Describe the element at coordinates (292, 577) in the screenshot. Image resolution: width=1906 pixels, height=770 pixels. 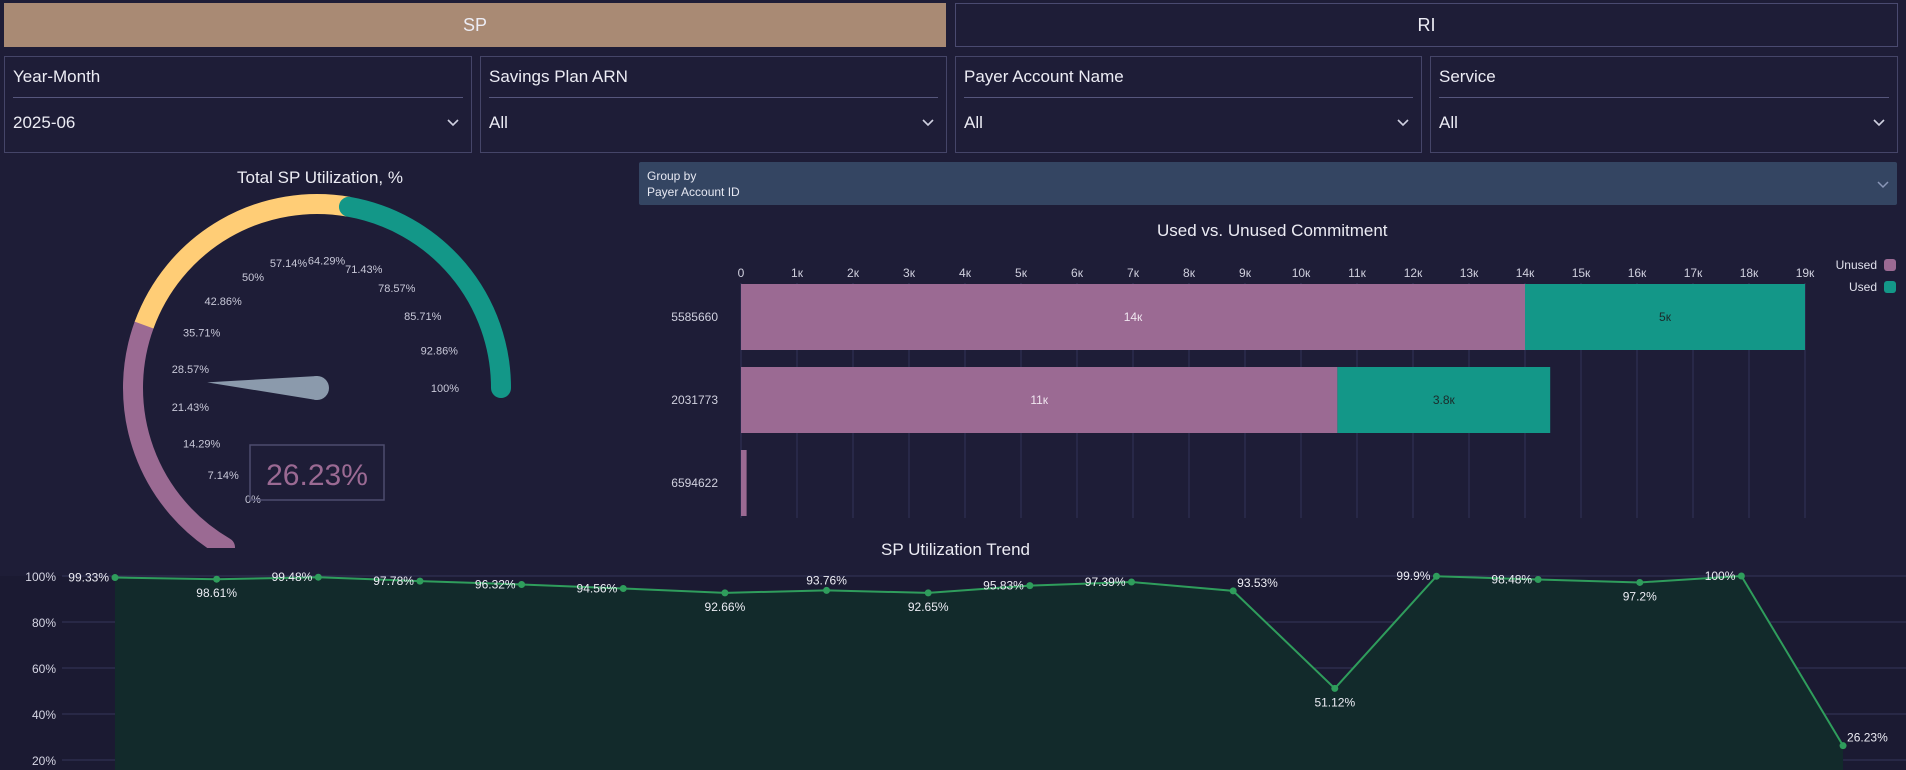
I see `trend-data-label: 99.48%` at that location.